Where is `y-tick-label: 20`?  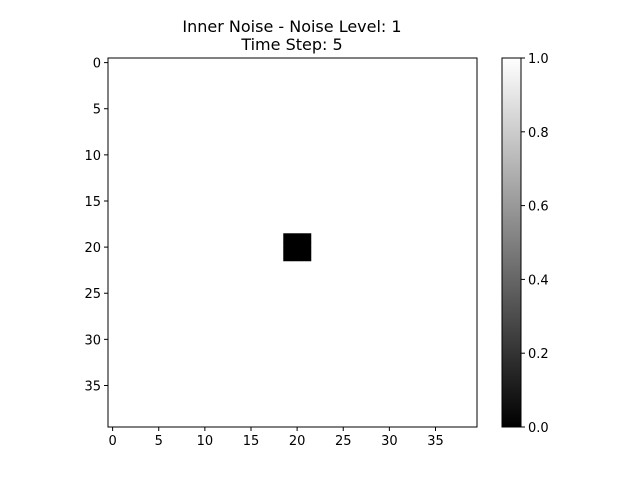
y-tick-label: 20 is located at coordinates (92, 248).